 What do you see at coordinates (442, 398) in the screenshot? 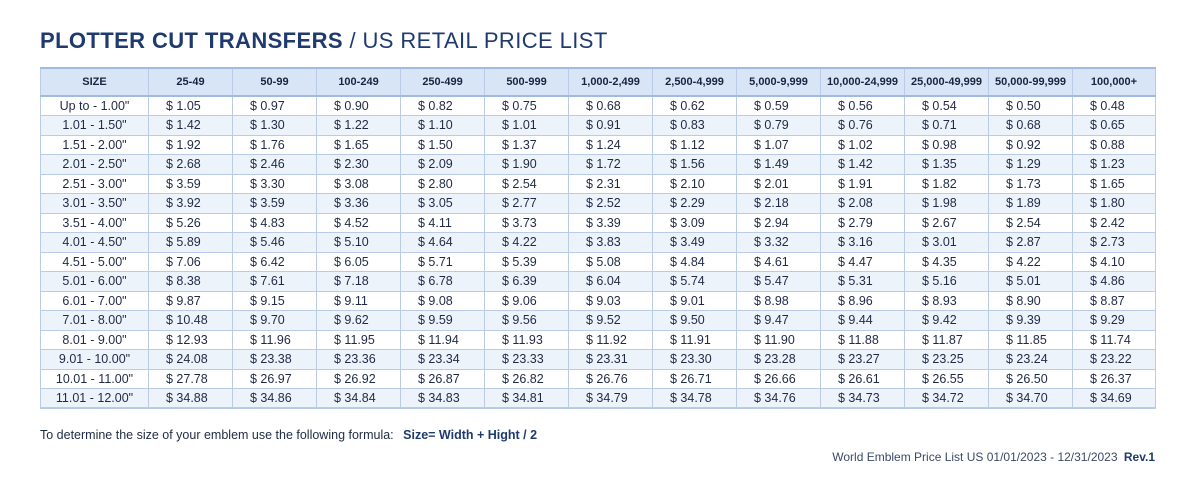
I see `price-cell: $ 34.83` at bounding box center [442, 398].